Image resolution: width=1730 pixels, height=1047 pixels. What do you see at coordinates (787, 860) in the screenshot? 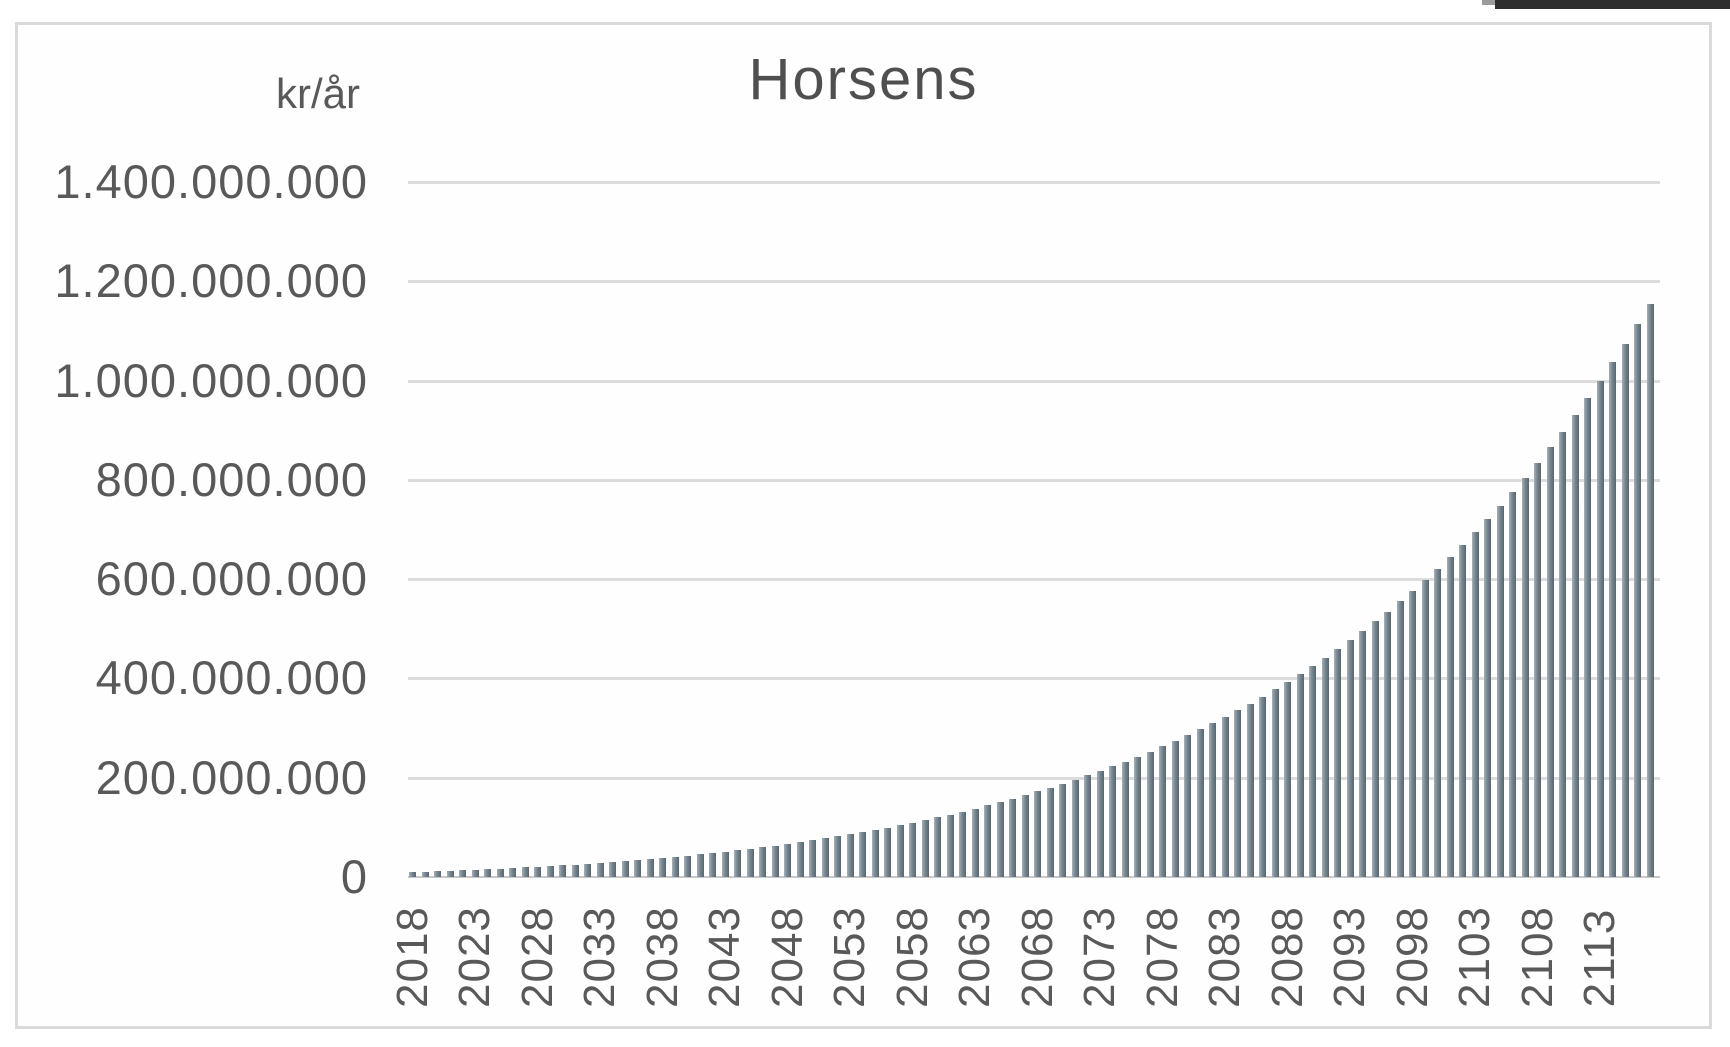
I see `bar-2048` at bounding box center [787, 860].